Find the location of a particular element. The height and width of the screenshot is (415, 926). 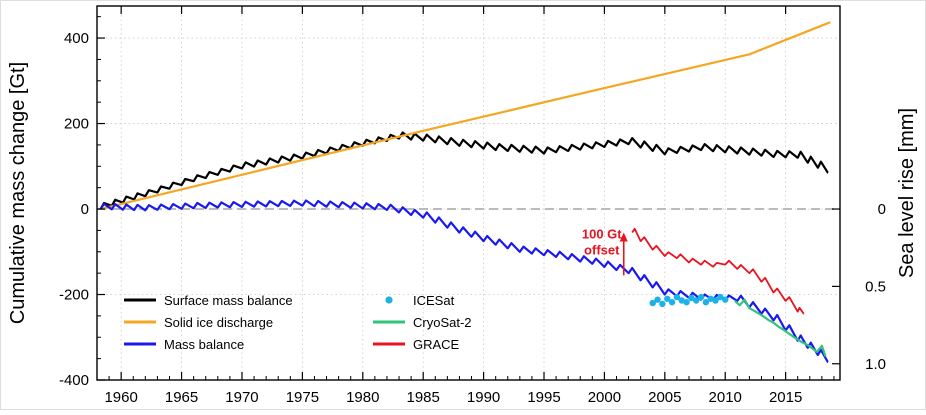

x-tick-label: 1985 is located at coordinates (423, 397).